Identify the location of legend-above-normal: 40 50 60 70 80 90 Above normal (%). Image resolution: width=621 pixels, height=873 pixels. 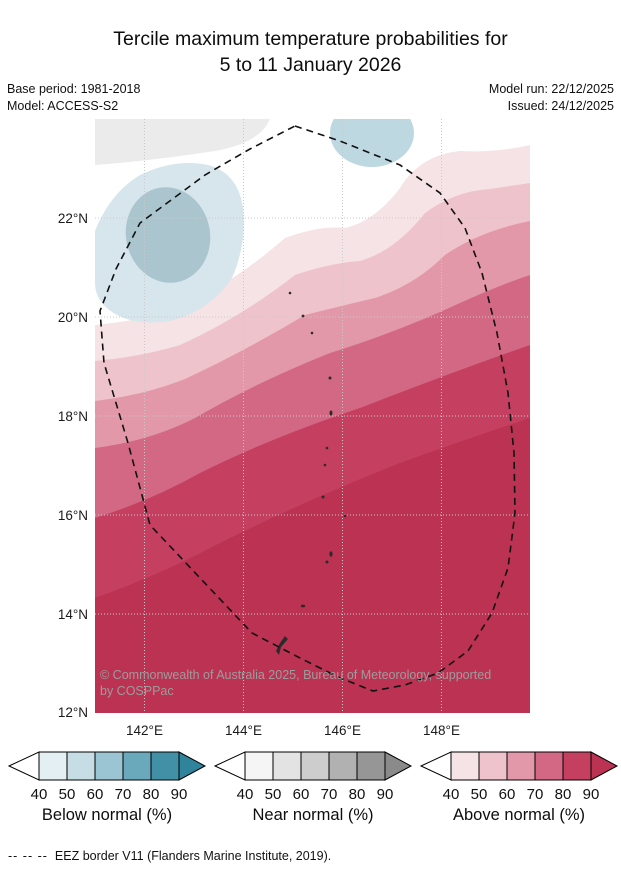
(519, 787).